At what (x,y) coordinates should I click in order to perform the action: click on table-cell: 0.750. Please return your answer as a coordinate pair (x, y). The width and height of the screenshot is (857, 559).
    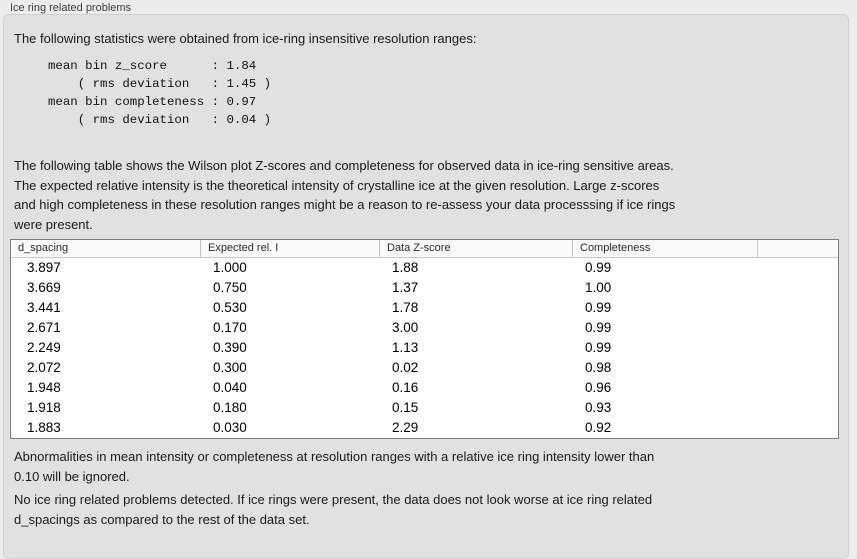
    Looking at the image, I should click on (230, 287).